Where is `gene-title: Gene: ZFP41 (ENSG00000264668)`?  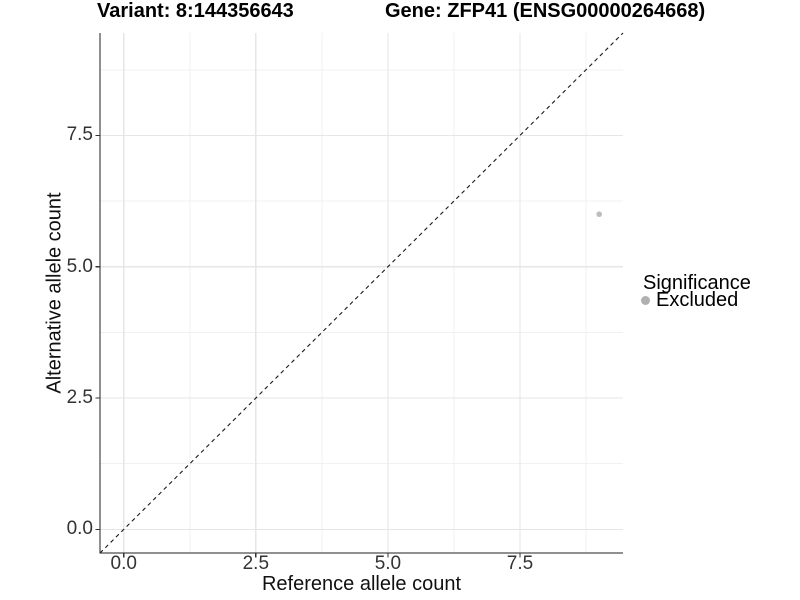 gene-title: Gene: ZFP41 (ENSG00000264668) is located at coordinates (545, 11).